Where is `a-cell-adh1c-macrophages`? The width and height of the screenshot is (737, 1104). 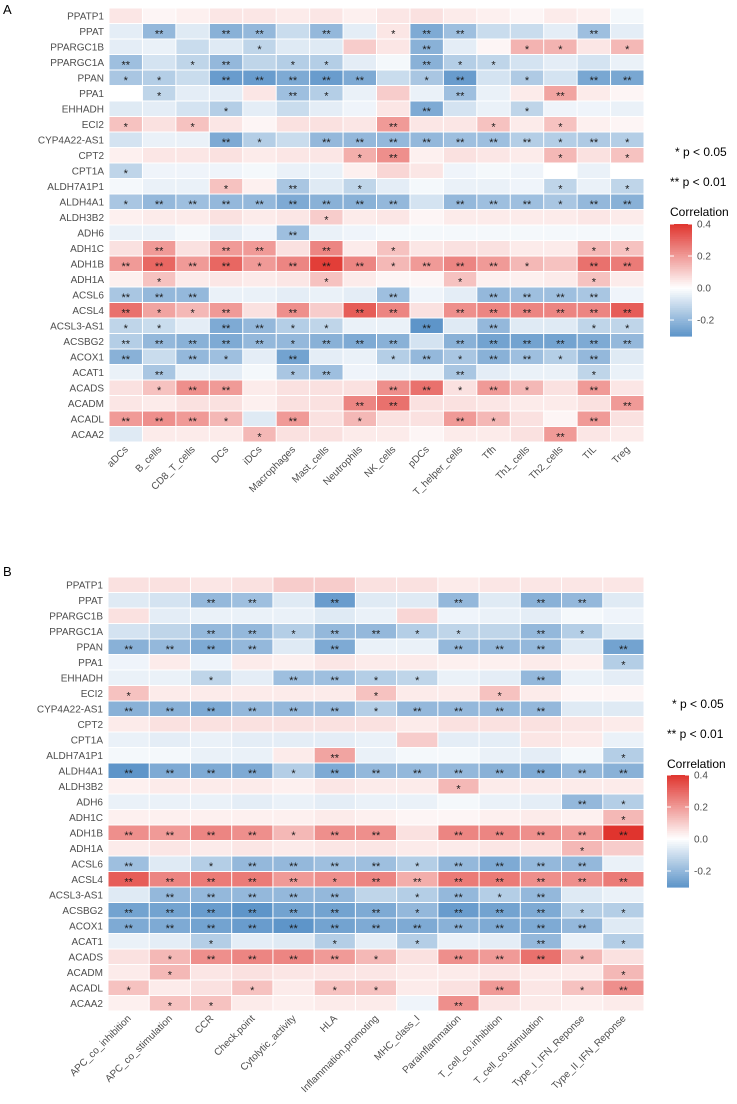 a-cell-adh1c-macrophages is located at coordinates (293, 248).